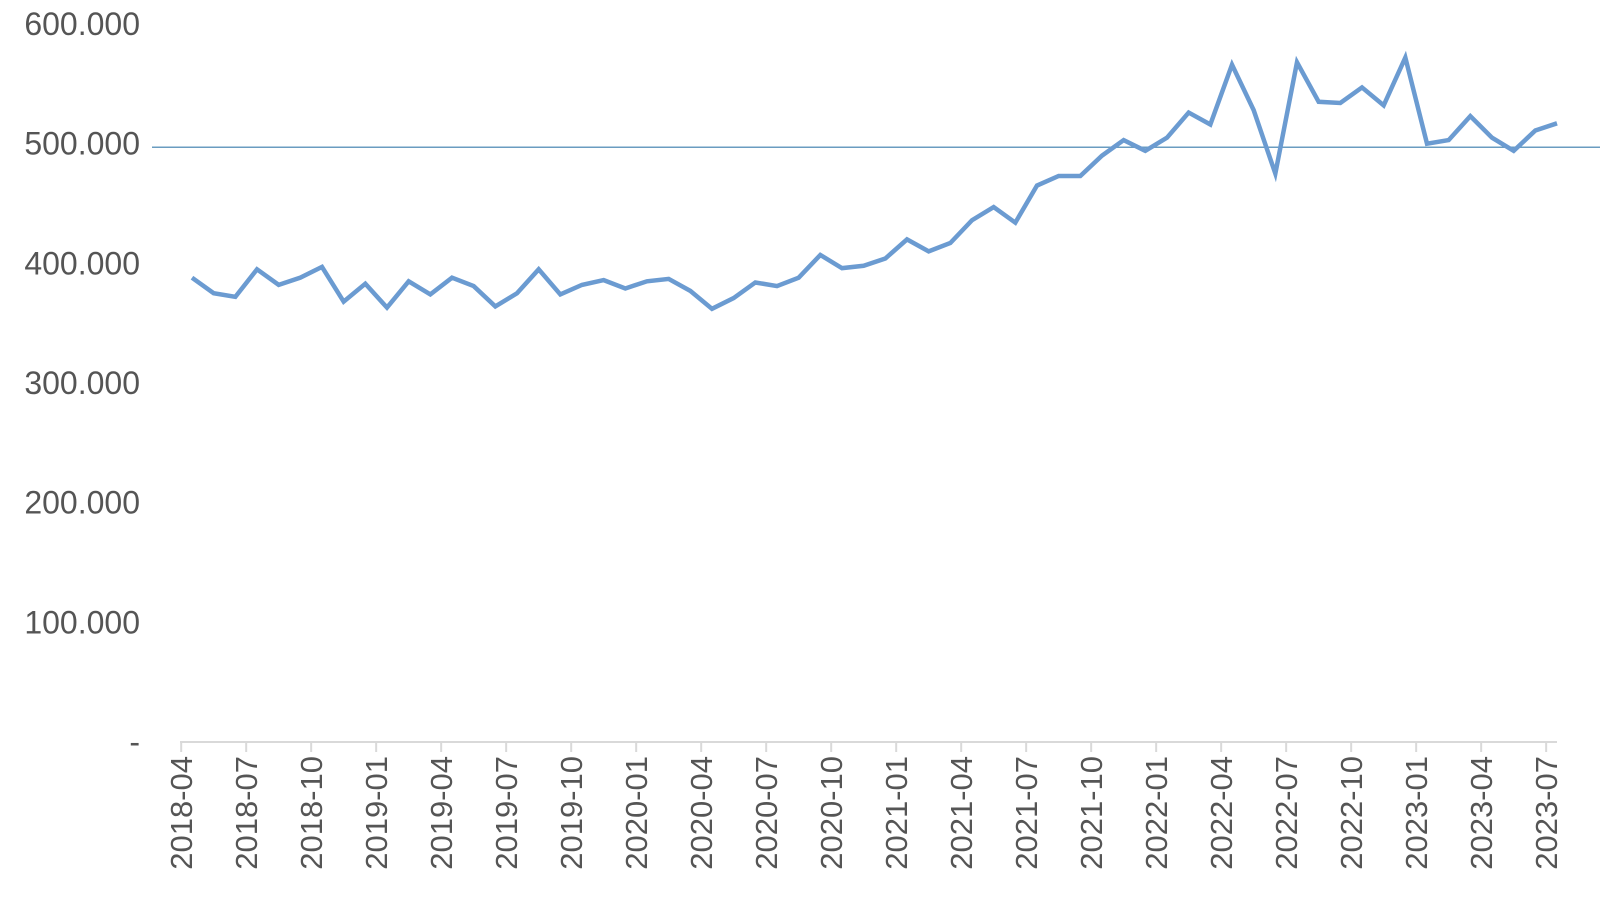 The image size is (1600, 906). What do you see at coordinates (82, 503) in the screenshot?
I see `y-tick-label: 200.000` at bounding box center [82, 503].